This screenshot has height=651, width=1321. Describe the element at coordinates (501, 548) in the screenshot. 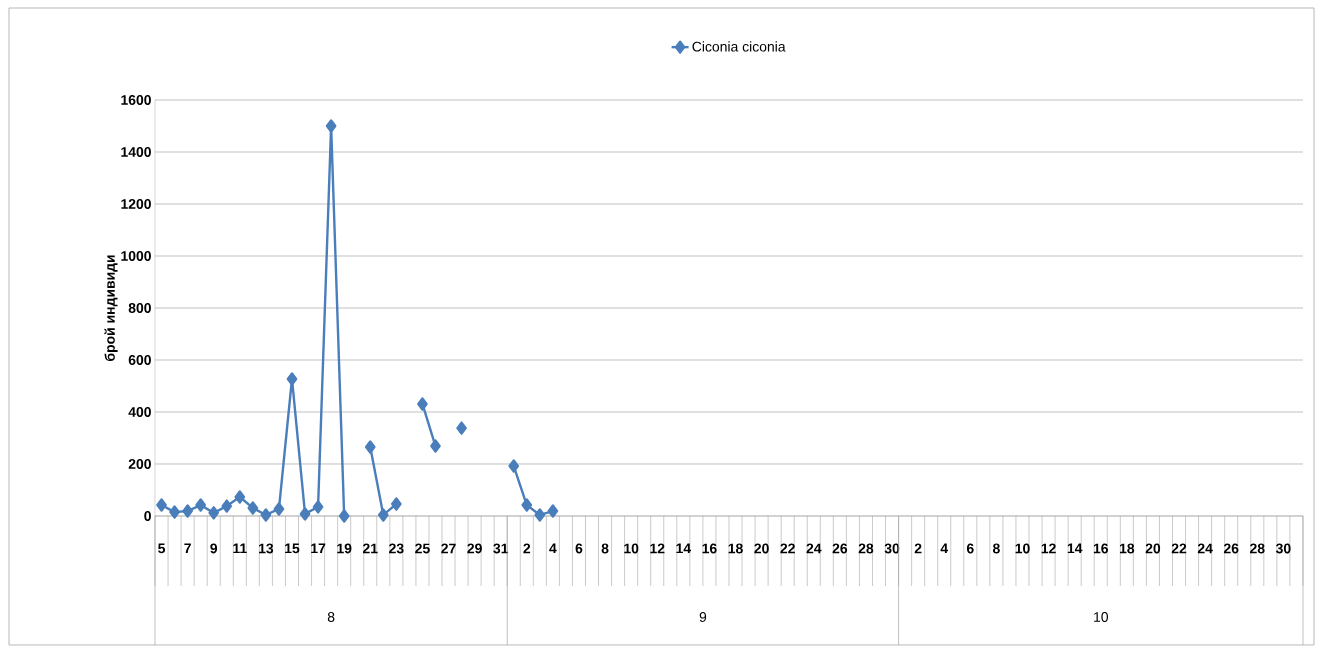

I see `x-tick-label: 31` at that location.